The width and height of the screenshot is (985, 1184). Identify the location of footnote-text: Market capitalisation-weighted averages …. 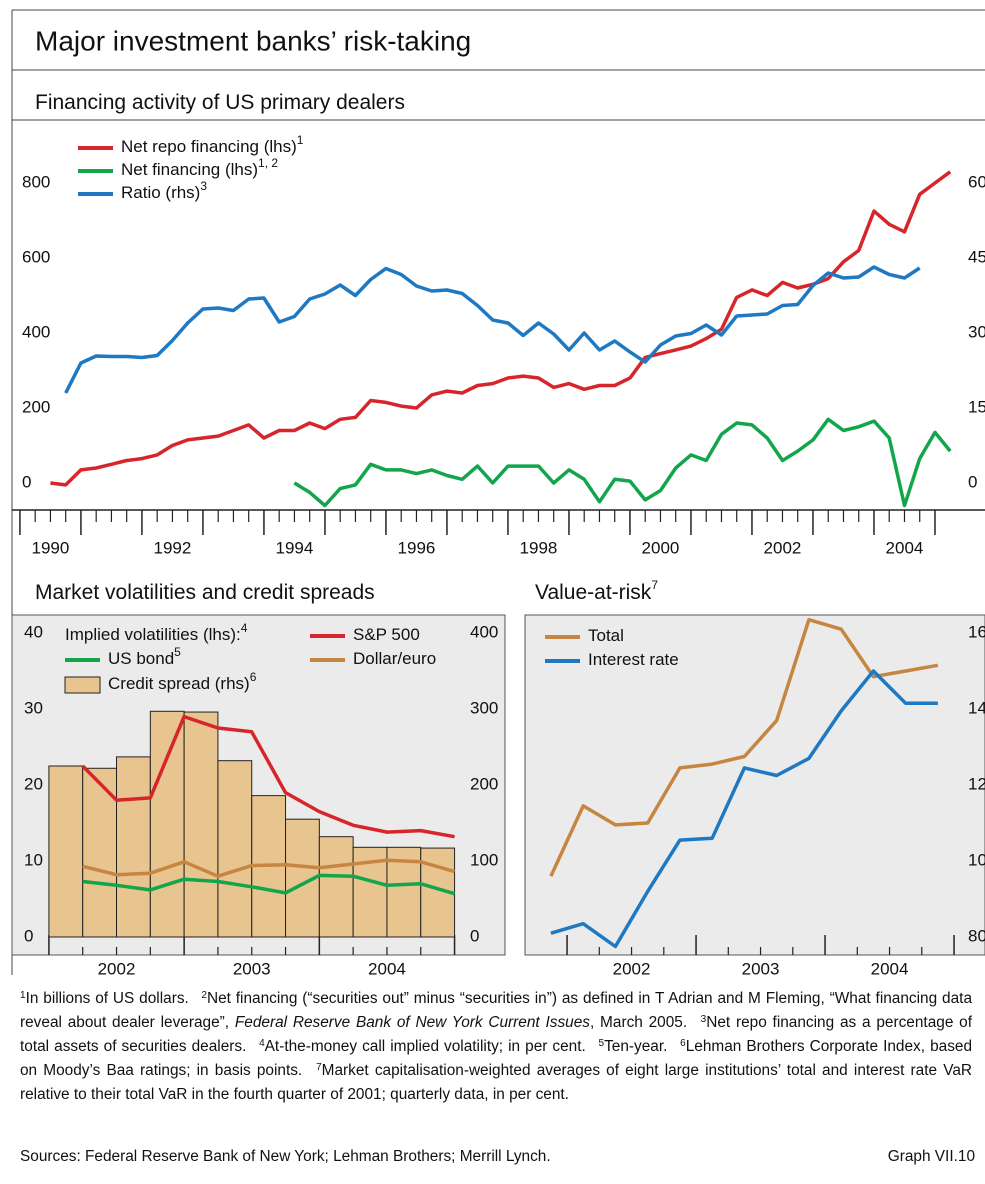
(496, 1082).